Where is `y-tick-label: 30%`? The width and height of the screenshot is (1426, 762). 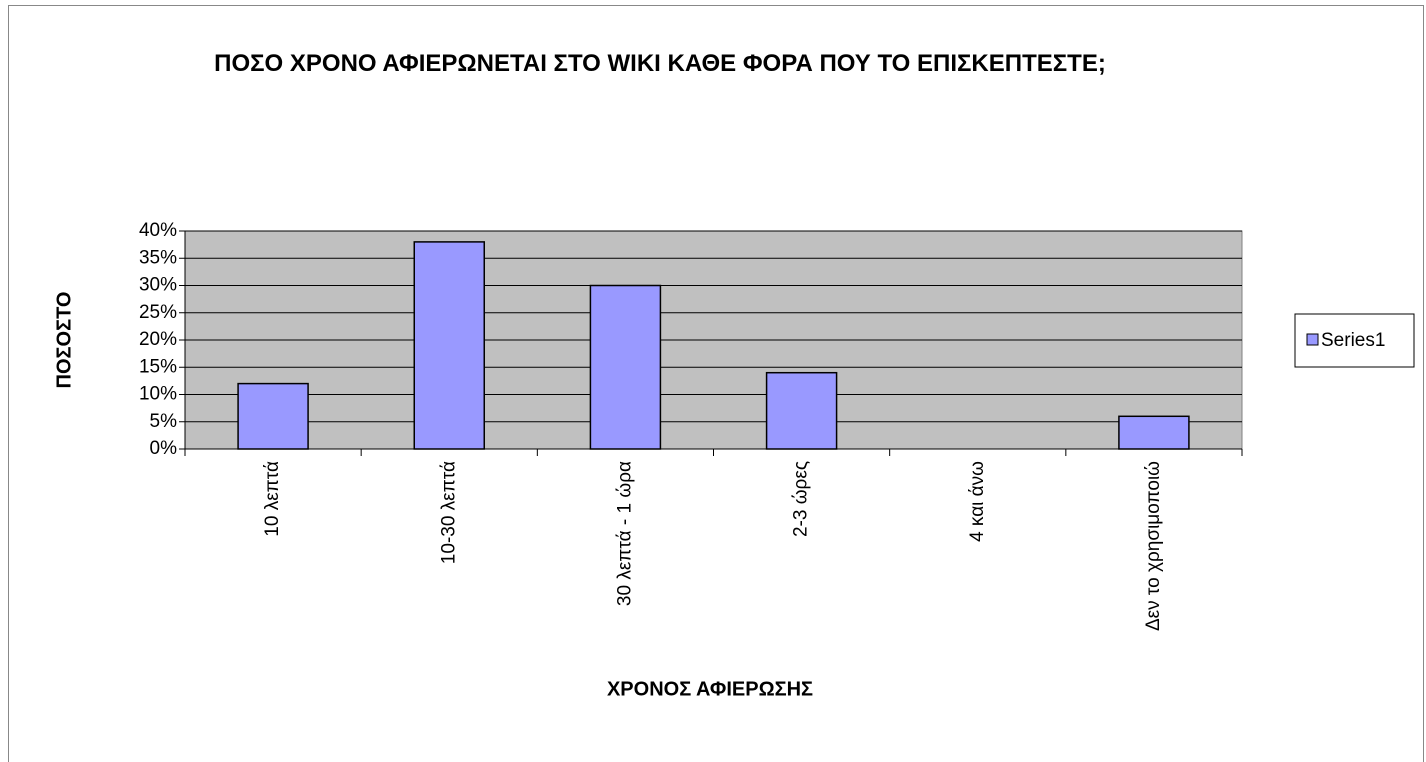 y-tick-label: 30% is located at coordinates (158, 285).